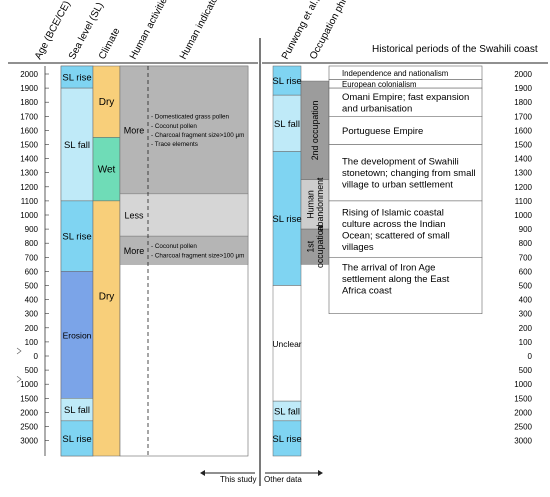  What do you see at coordinates (29, 427) in the screenshot?
I see `age-tick-label: 2500` at bounding box center [29, 427].